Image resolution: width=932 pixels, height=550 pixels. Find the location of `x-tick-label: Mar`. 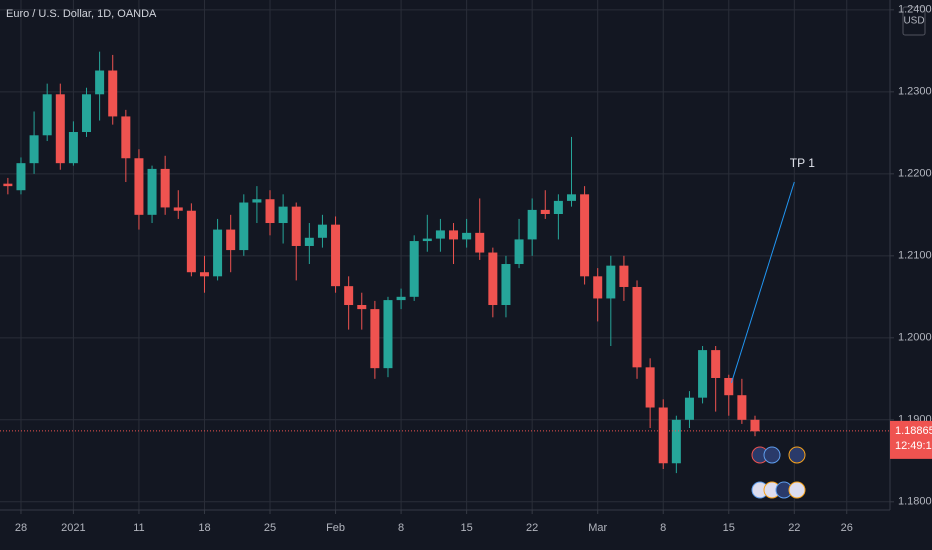

x-tick-label: Mar is located at coordinates (597, 528).